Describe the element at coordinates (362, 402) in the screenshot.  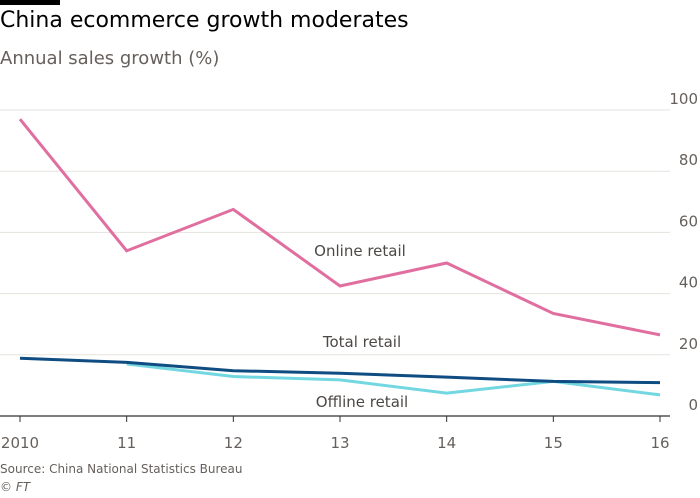
I see `series-label-offline: Offline retail` at that location.